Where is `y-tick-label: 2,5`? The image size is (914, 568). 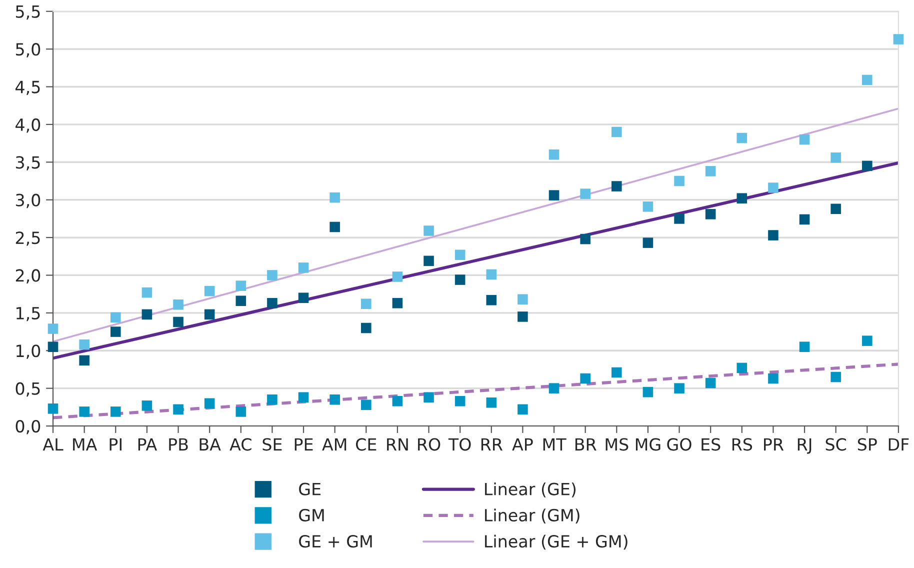 y-tick-label: 2,5 is located at coordinates (28, 238).